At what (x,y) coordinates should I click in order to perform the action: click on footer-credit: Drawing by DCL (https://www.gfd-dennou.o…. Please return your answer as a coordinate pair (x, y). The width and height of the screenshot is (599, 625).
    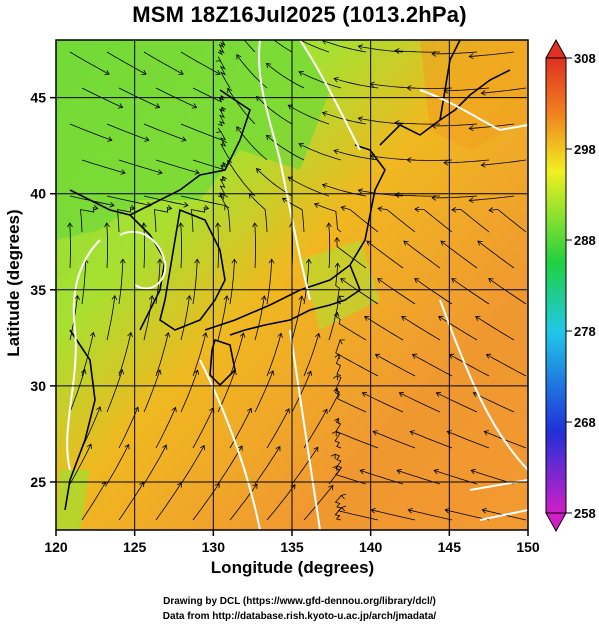
    Looking at the image, I should click on (299, 601).